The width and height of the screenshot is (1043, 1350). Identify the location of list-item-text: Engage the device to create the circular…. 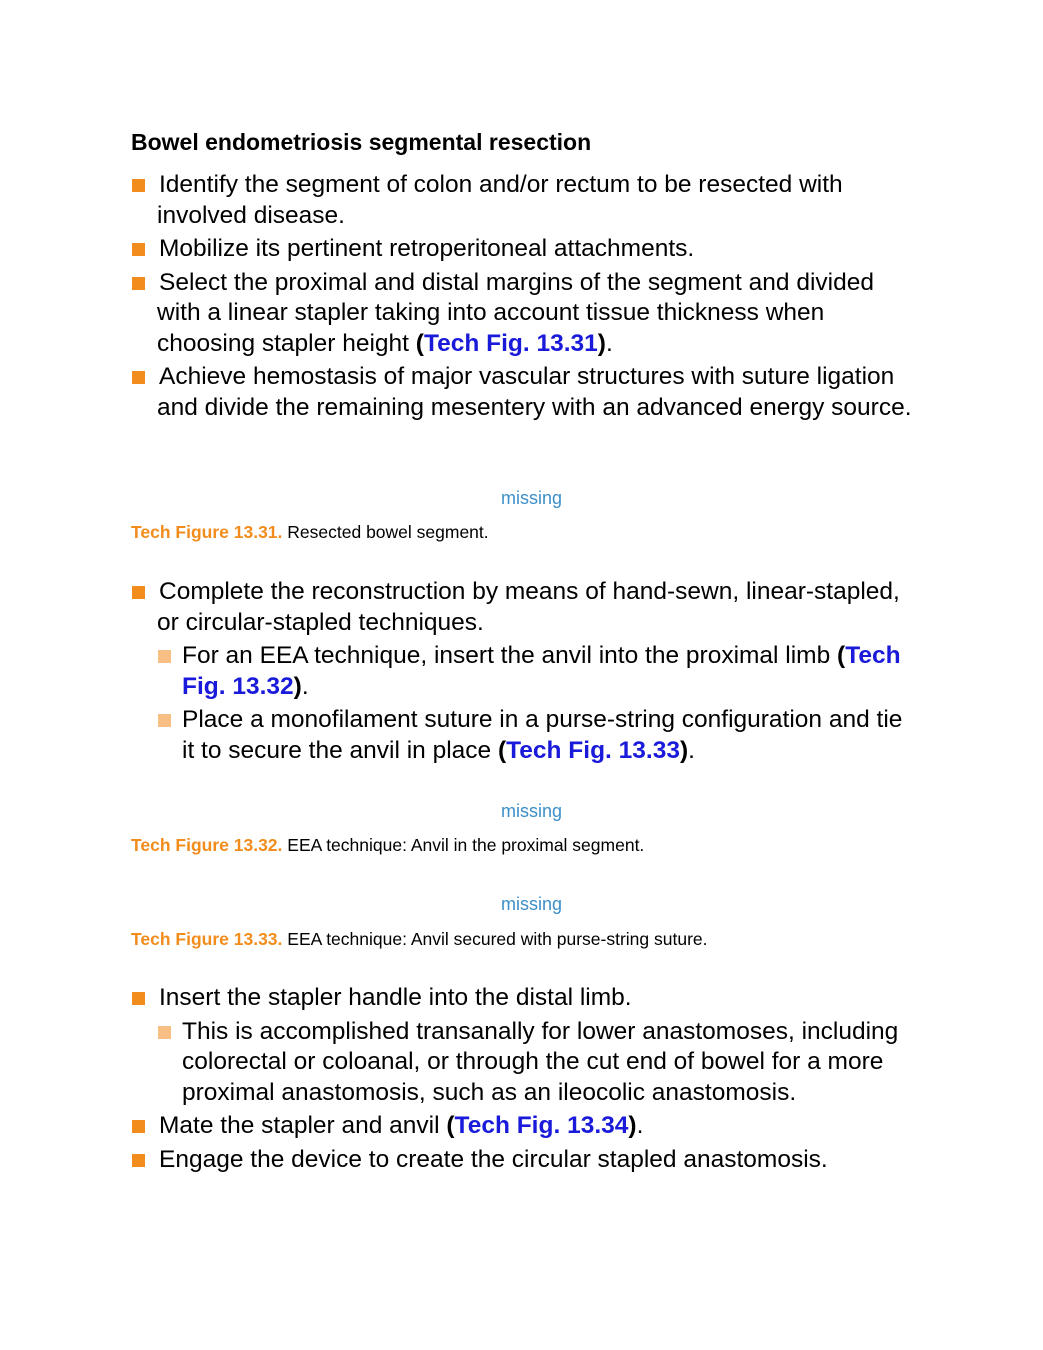
(493, 1159).